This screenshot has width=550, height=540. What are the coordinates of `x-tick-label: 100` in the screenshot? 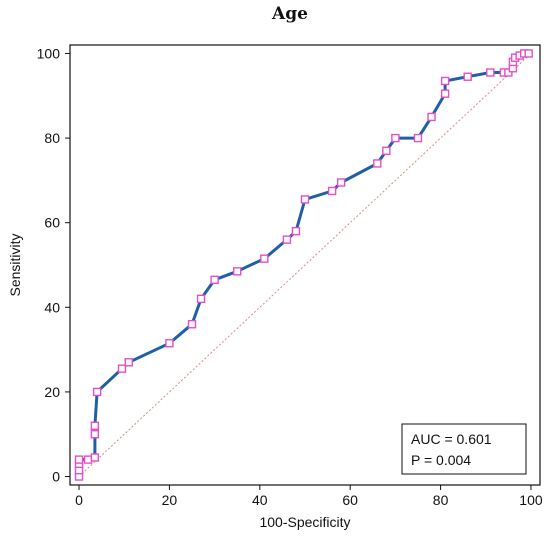 It's located at (531, 500).